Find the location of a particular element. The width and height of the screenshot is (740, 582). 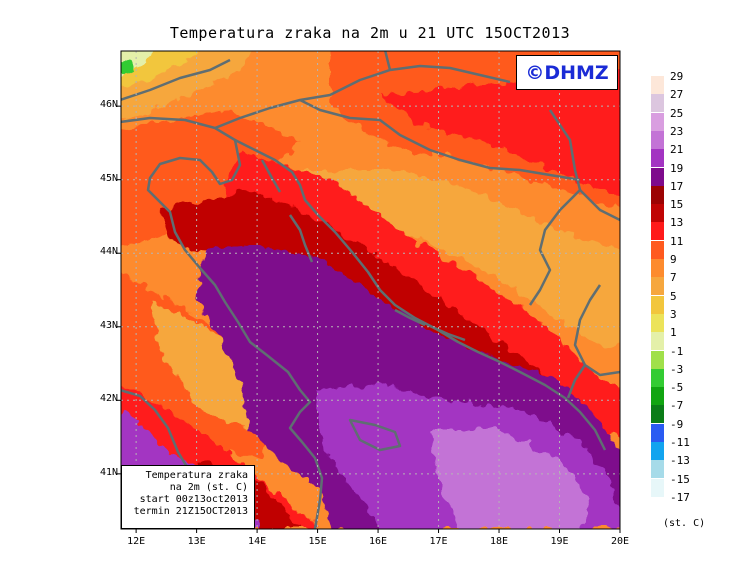

lon-label: 16E is located at coordinates (378, 541).